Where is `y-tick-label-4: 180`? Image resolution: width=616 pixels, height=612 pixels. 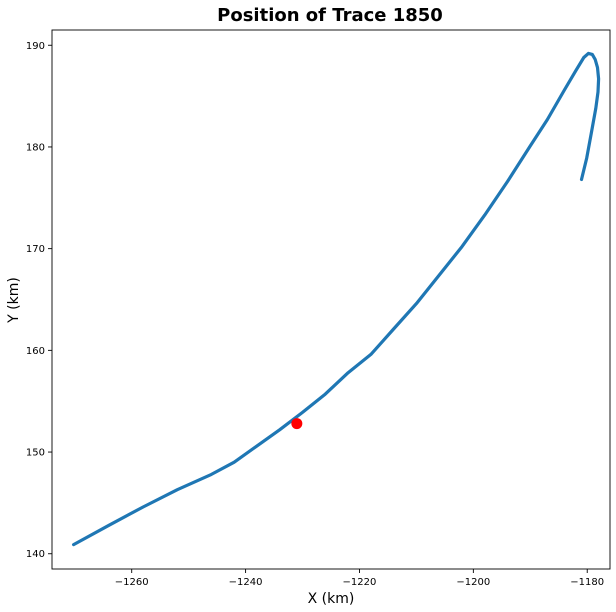 y-tick-label-4: 180 is located at coordinates (35, 147).